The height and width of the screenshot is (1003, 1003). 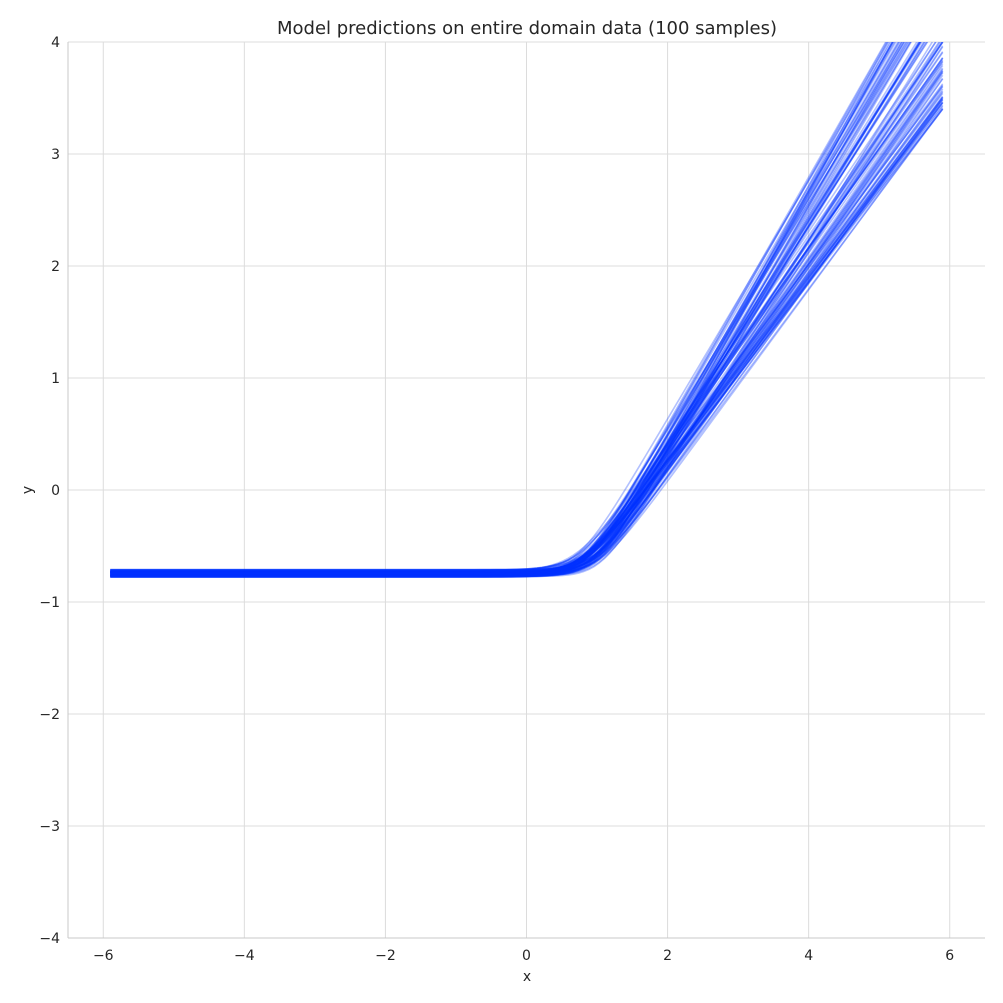 I want to click on y-tick-label: 3, so click(x=55, y=155).